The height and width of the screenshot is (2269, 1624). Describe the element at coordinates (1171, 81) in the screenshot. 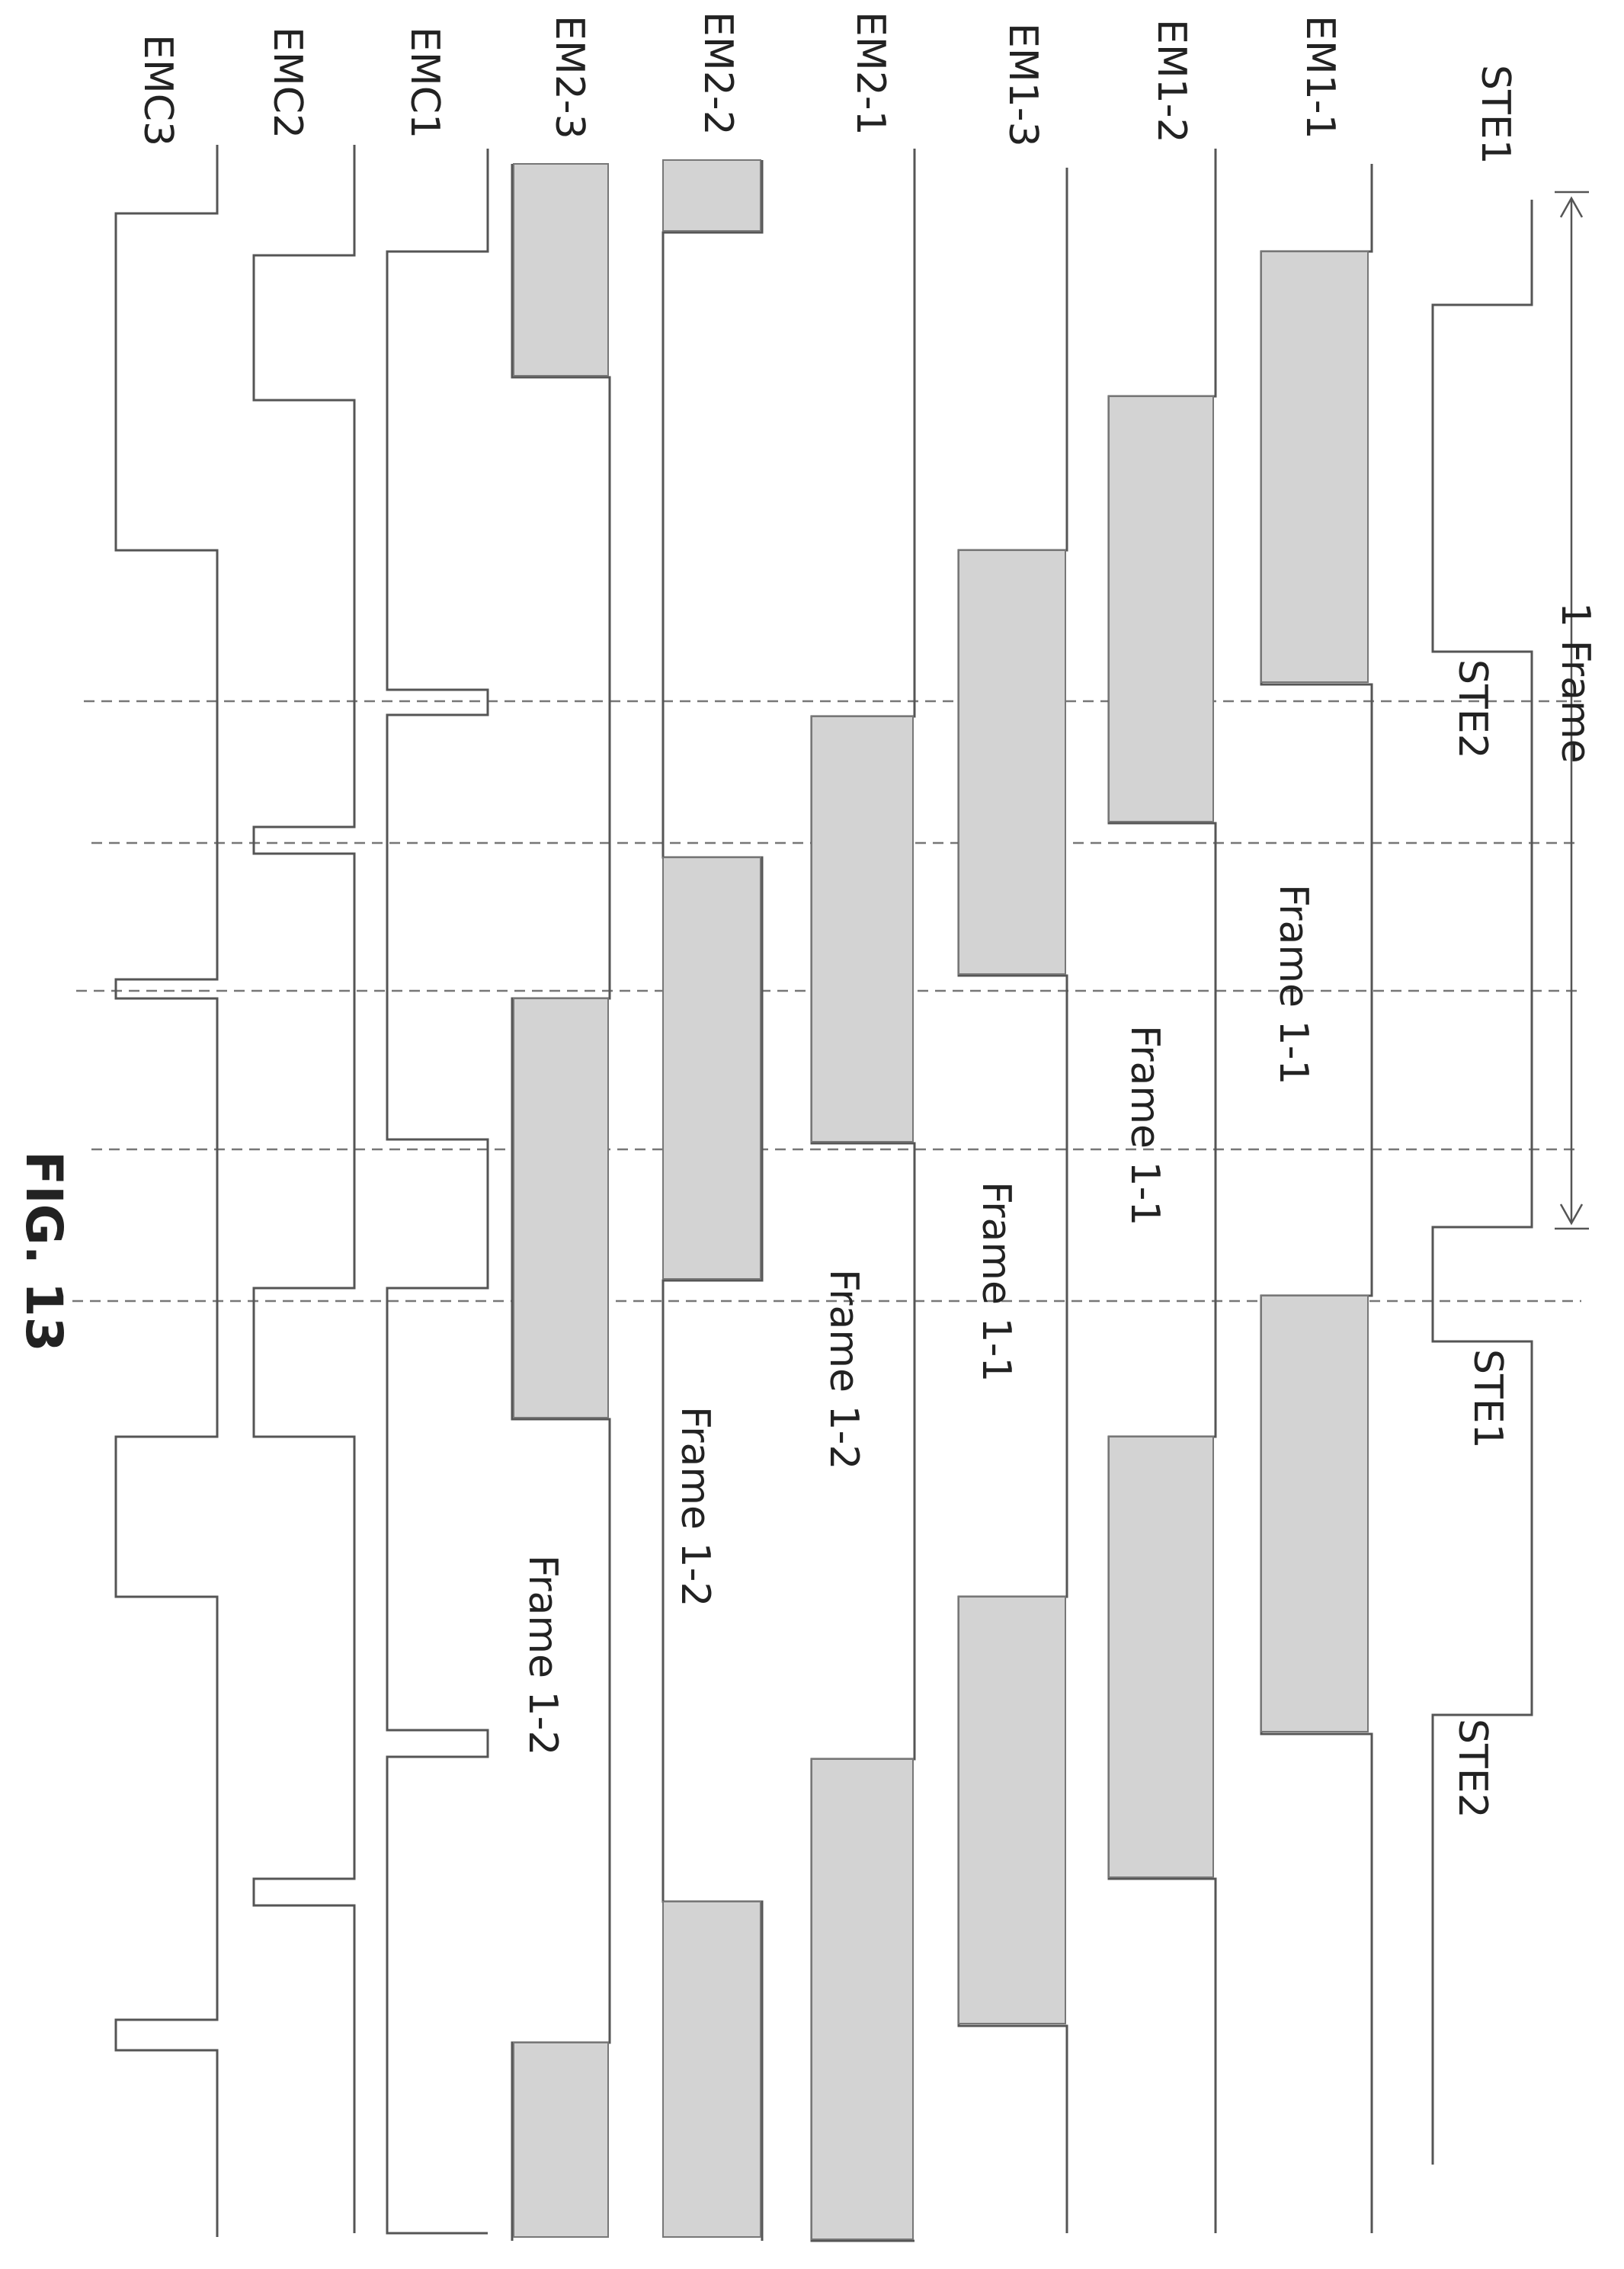

I see `signal-label-em1-2: EM1-2` at that location.